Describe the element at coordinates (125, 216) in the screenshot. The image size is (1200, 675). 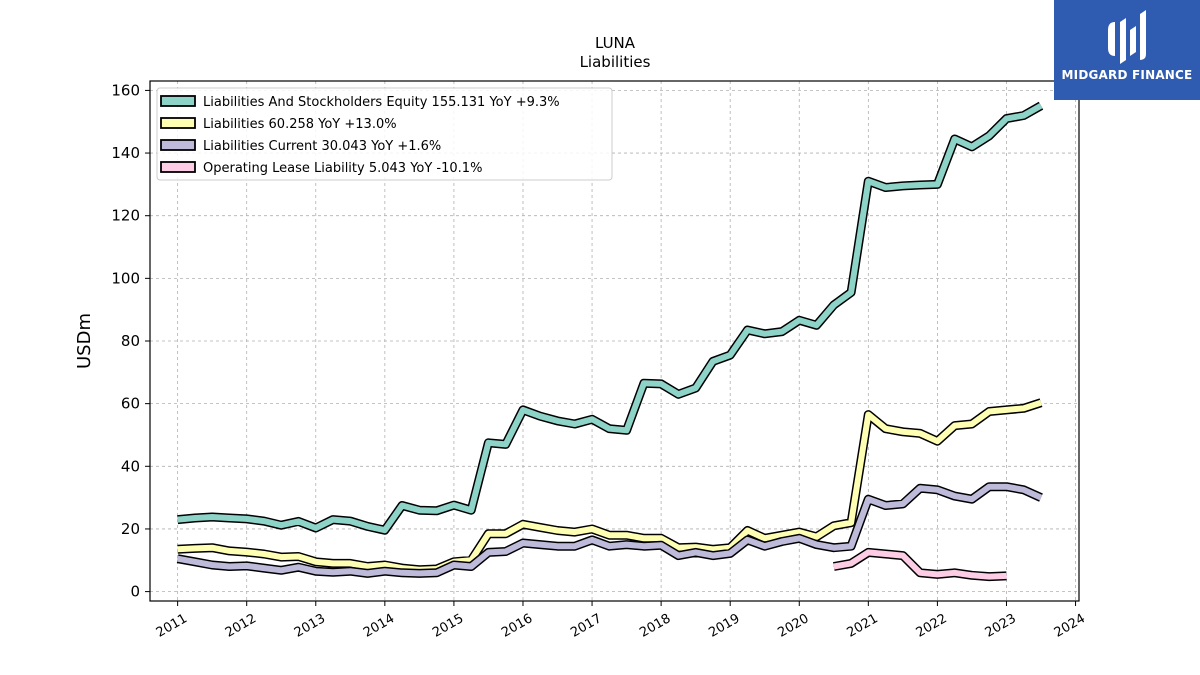
I see `y-tick-label: 120` at that location.